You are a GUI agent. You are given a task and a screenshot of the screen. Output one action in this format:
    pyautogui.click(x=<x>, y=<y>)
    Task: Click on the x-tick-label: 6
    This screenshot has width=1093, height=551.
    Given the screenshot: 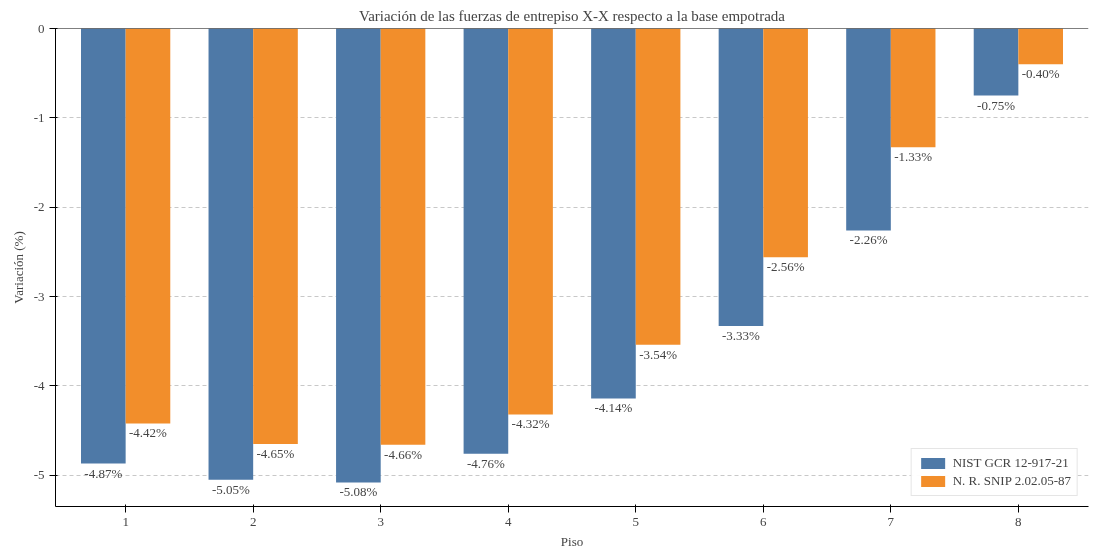 What is the action you would take?
    pyautogui.click(x=764, y=521)
    